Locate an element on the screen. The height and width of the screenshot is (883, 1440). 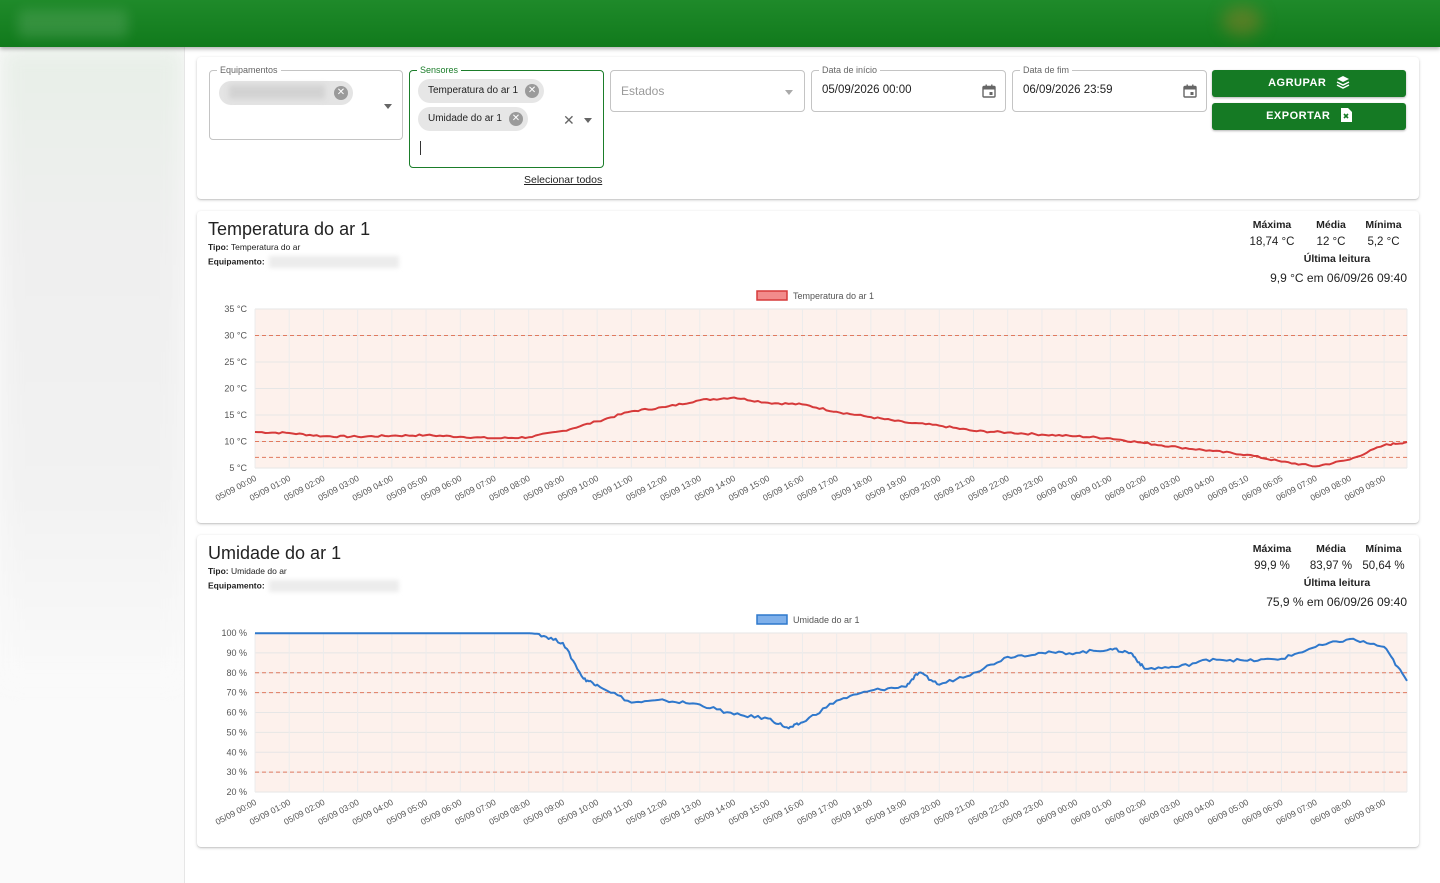
y-tick-label: 30 % is located at coordinates (236, 772).